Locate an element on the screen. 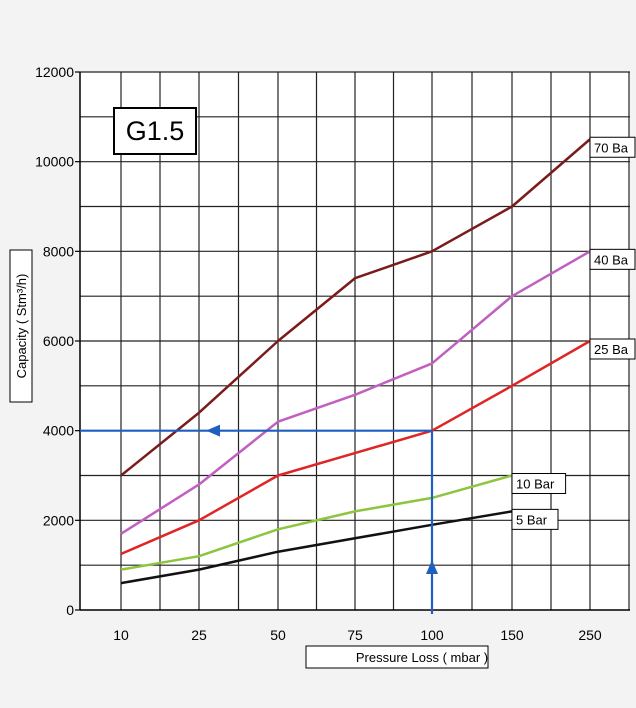  series-label-text: 70 Ba is located at coordinates (611, 147).